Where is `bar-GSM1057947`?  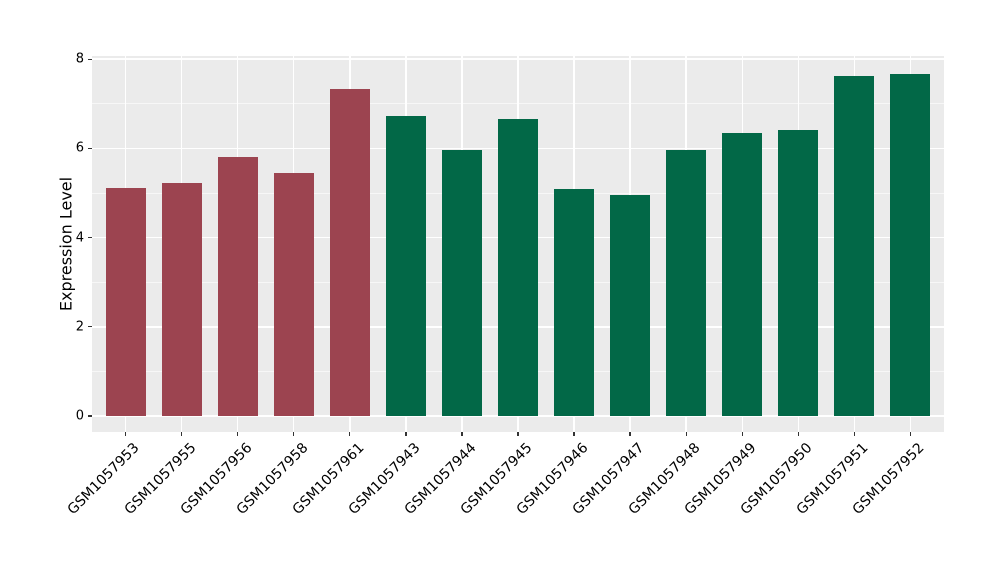 bar-GSM1057947 is located at coordinates (630, 305).